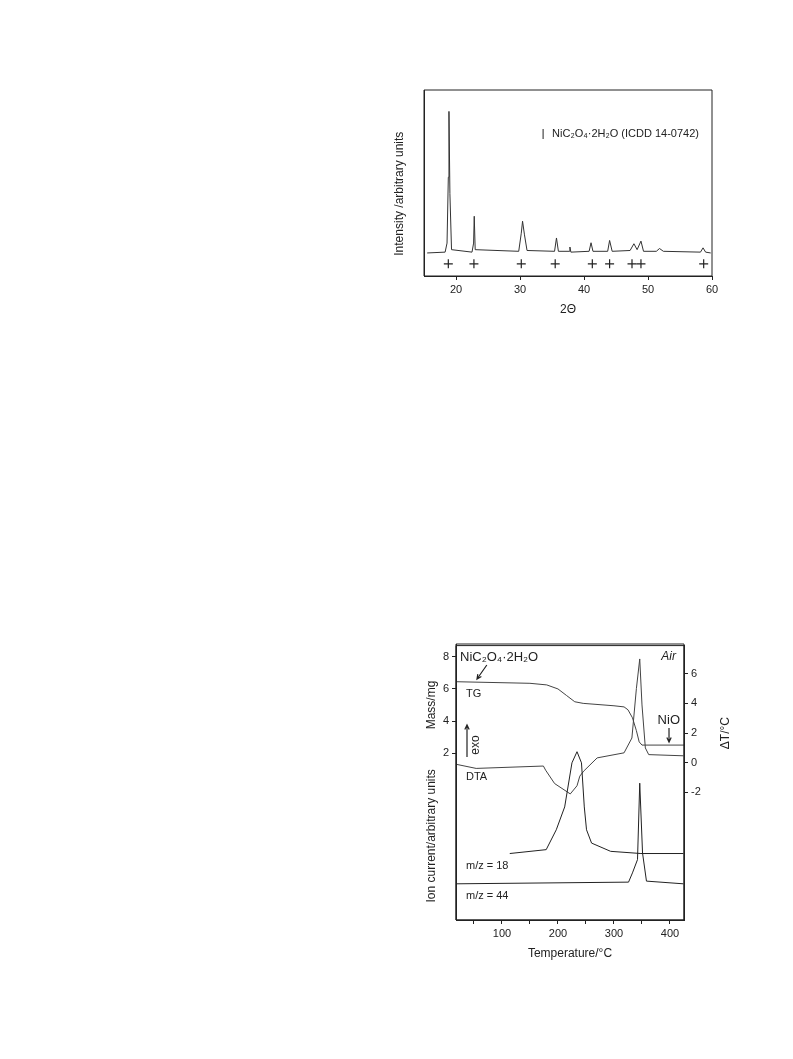 This screenshot has width=793, height=1059. I want to click on y-tick-label: 2, so click(445, 752).